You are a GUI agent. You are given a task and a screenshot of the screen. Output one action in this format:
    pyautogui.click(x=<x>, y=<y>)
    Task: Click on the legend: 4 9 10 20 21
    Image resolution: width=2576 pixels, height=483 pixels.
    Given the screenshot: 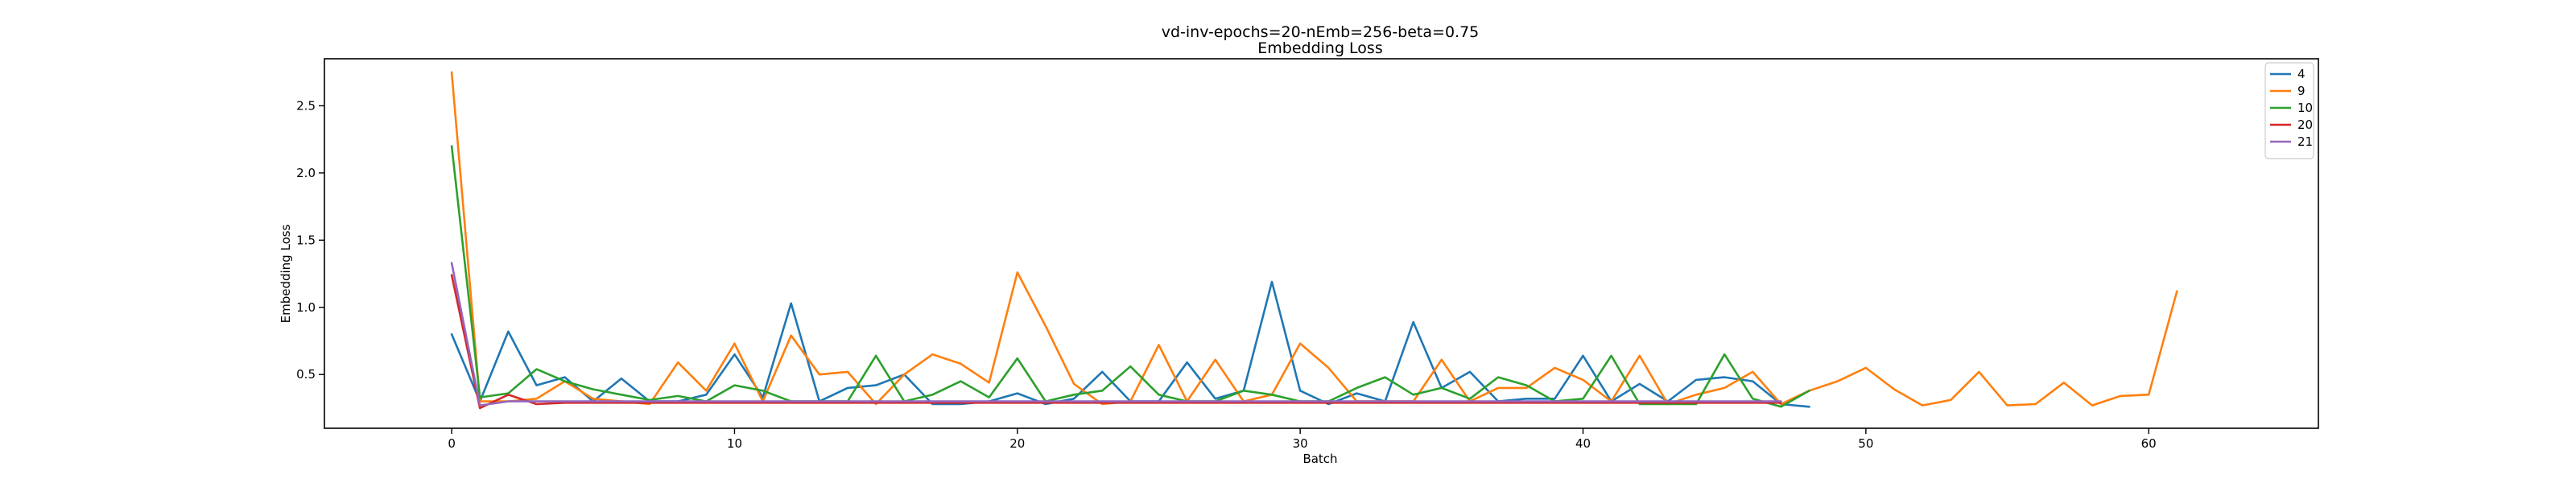 What is the action you would take?
    pyautogui.click(x=2289, y=111)
    